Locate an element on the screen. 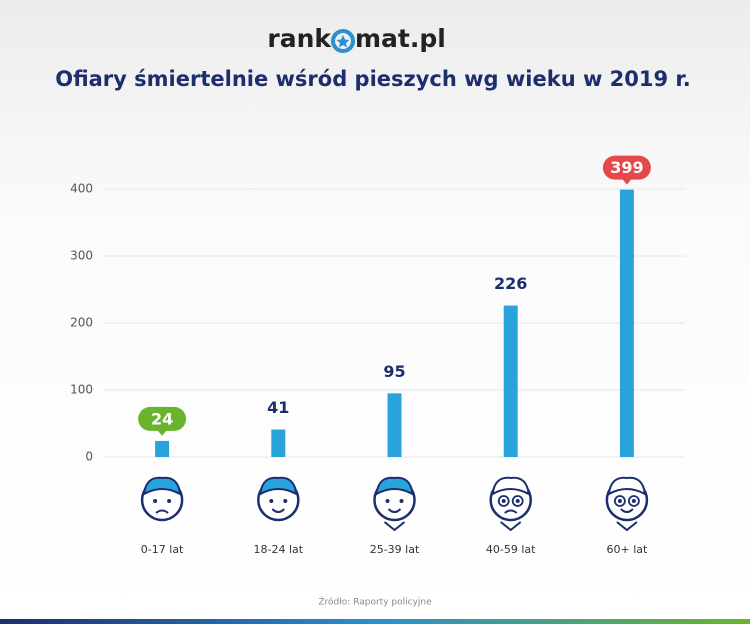 The width and height of the screenshot is (750, 628). x-tick-label: 25-39 lat is located at coordinates (395, 549).